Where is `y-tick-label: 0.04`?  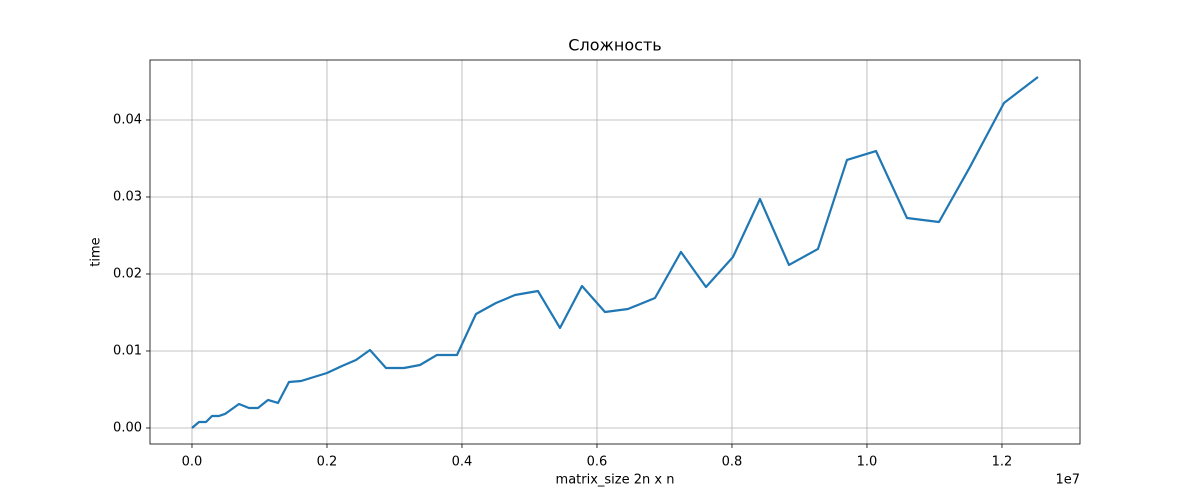 y-tick-label: 0.04 is located at coordinates (127, 119).